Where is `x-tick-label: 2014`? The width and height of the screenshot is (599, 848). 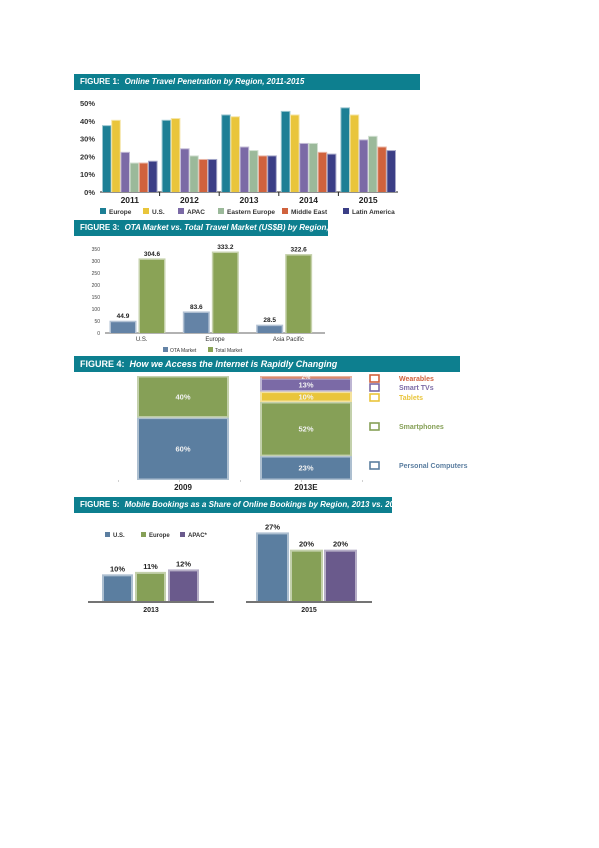 x-tick-label: 2014 is located at coordinates (308, 200).